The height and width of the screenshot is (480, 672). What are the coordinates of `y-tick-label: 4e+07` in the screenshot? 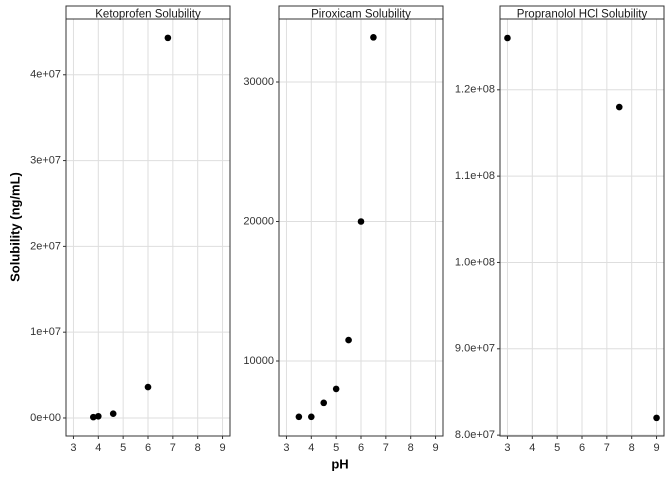 It's located at (45, 75).